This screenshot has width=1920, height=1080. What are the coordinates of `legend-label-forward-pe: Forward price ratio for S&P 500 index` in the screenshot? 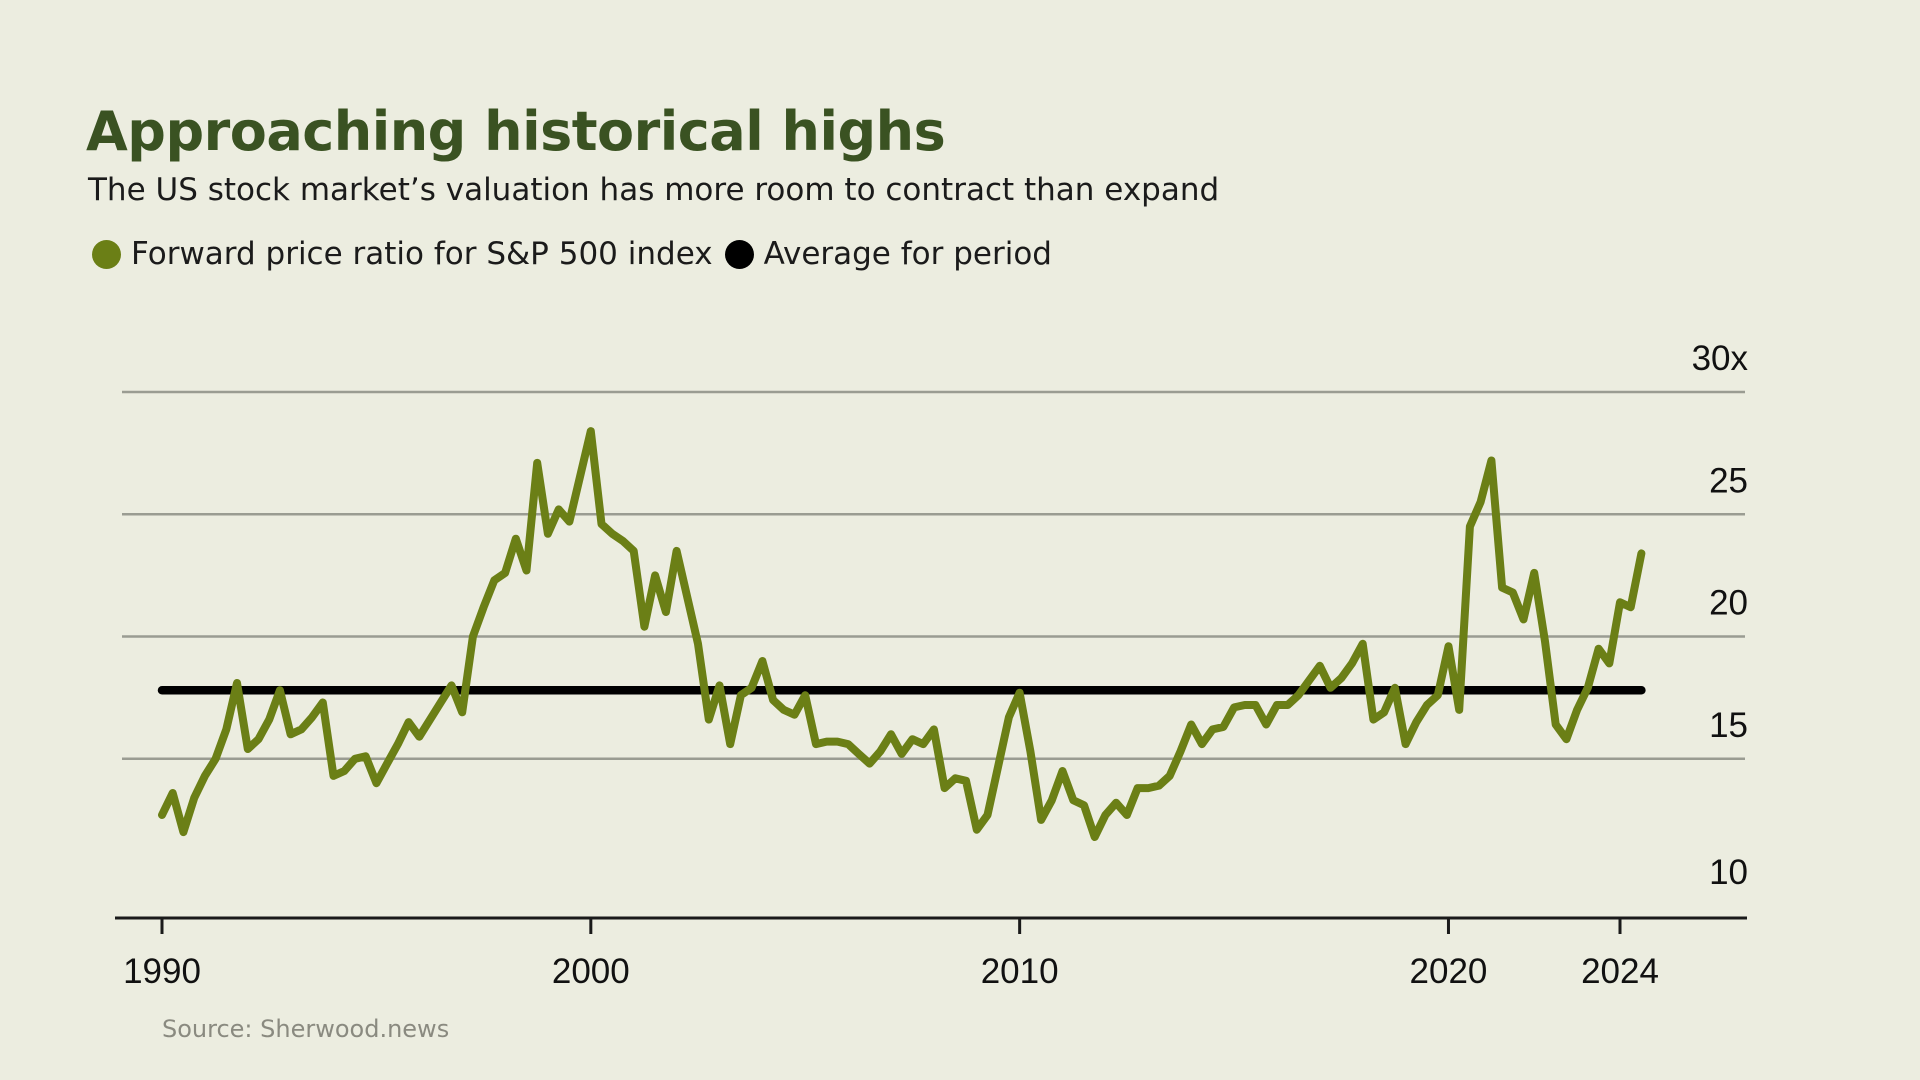 It's located at (422, 254).